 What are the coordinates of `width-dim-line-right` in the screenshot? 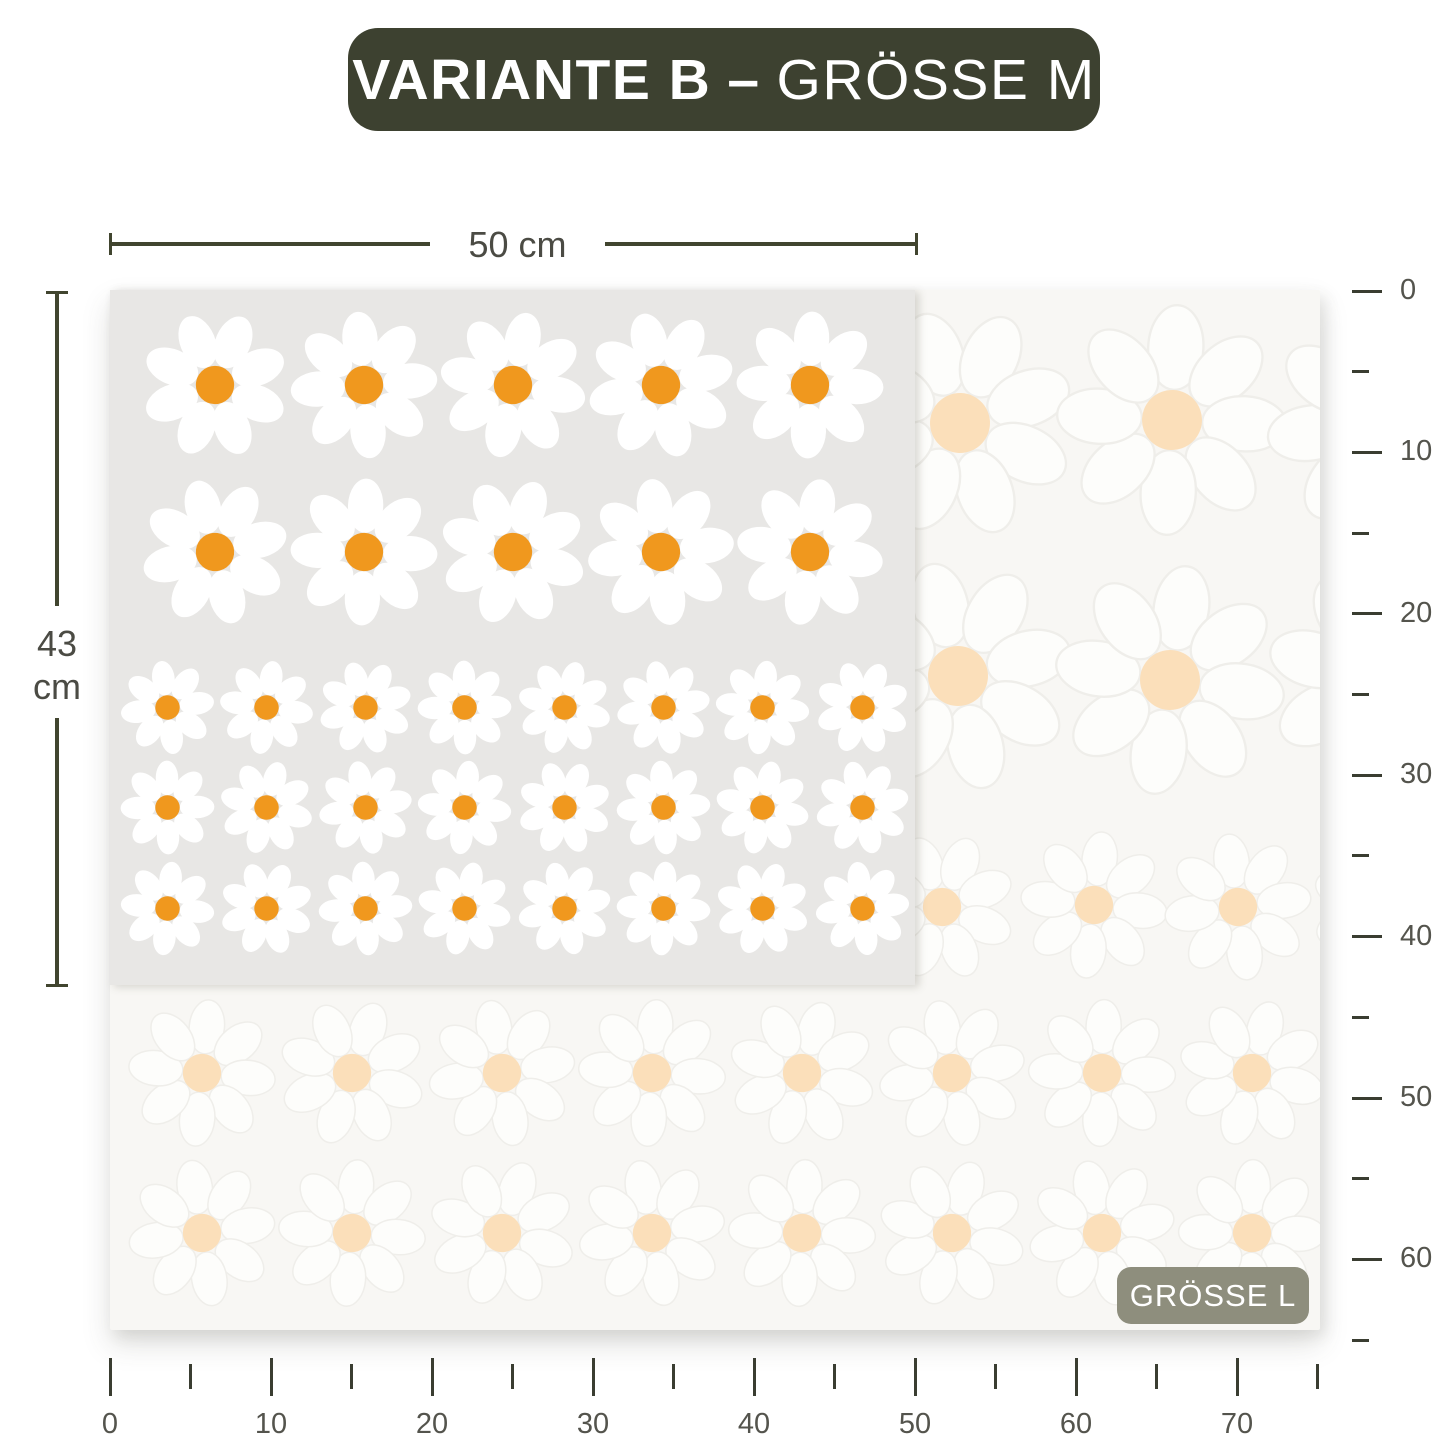 It's located at (761, 244).